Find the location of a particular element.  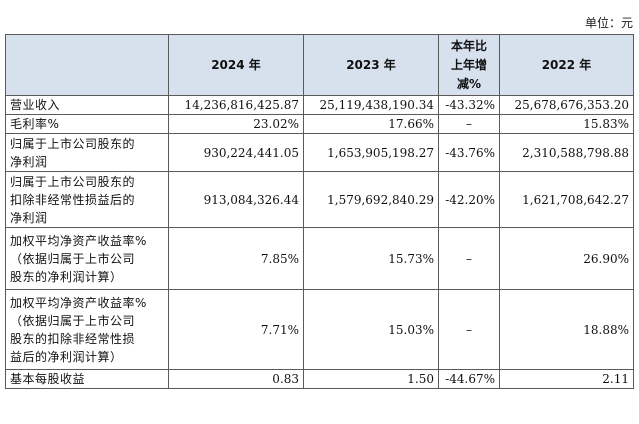

value-2024: 14,236,816,425.87 is located at coordinates (236, 105).